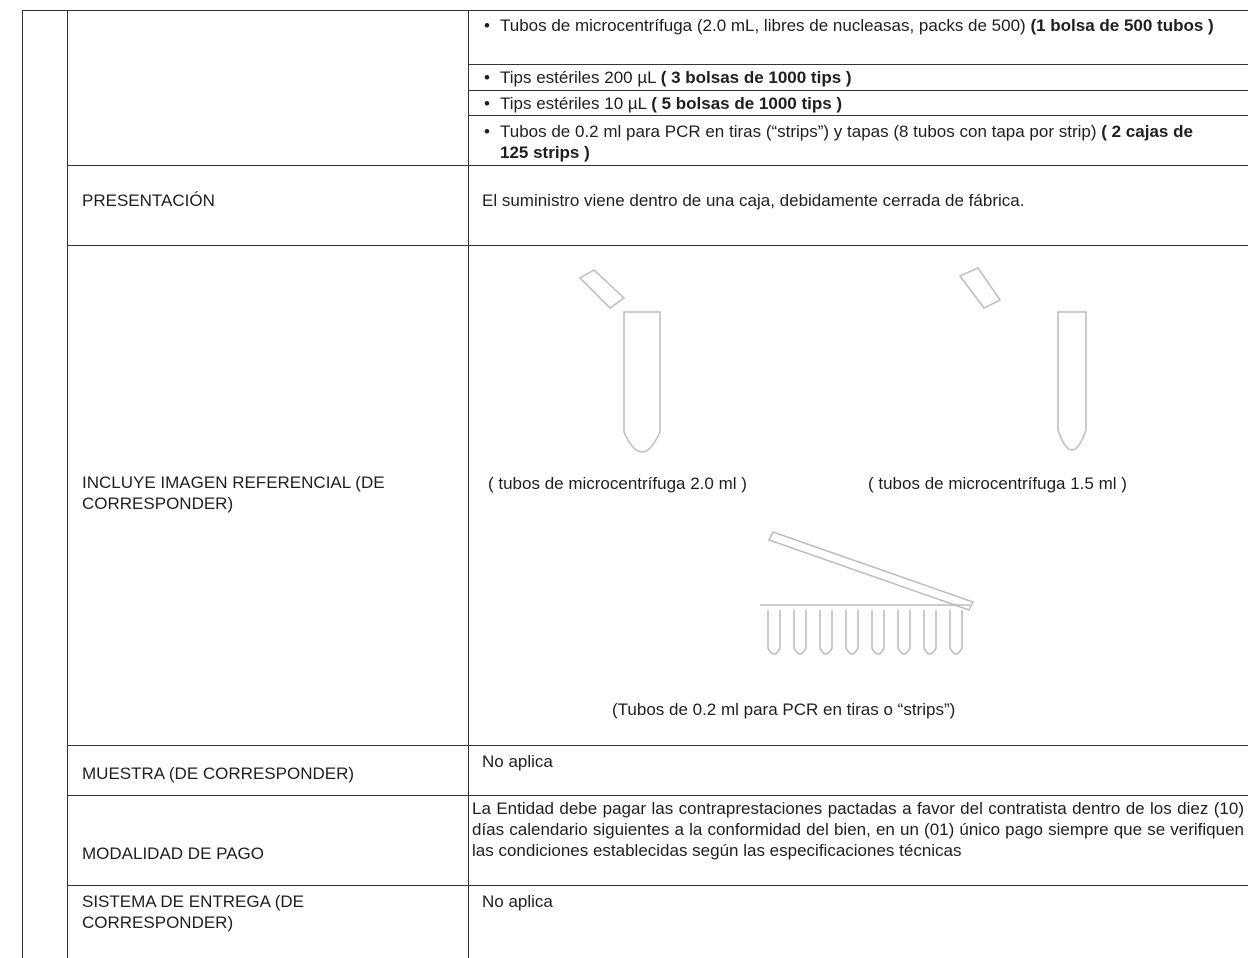 The height and width of the screenshot is (958, 1248). What do you see at coordinates (756, 77) in the screenshot?
I see `item-bold: ( 3 bolsas de 1000 tips )` at bounding box center [756, 77].